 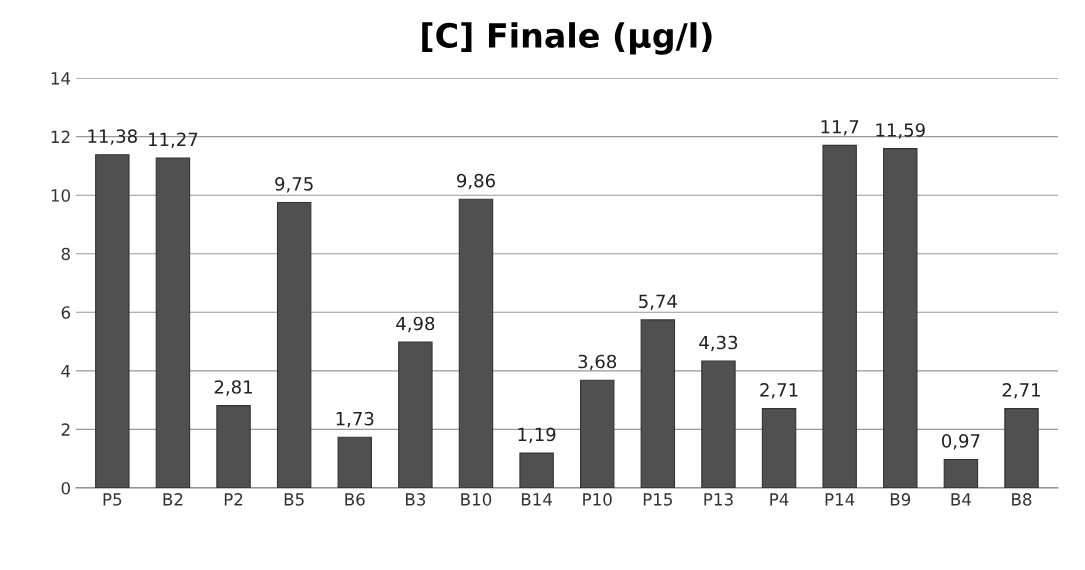 What do you see at coordinates (900, 499) in the screenshot?
I see `x-tick-label: B9` at bounding box center [900, 499].